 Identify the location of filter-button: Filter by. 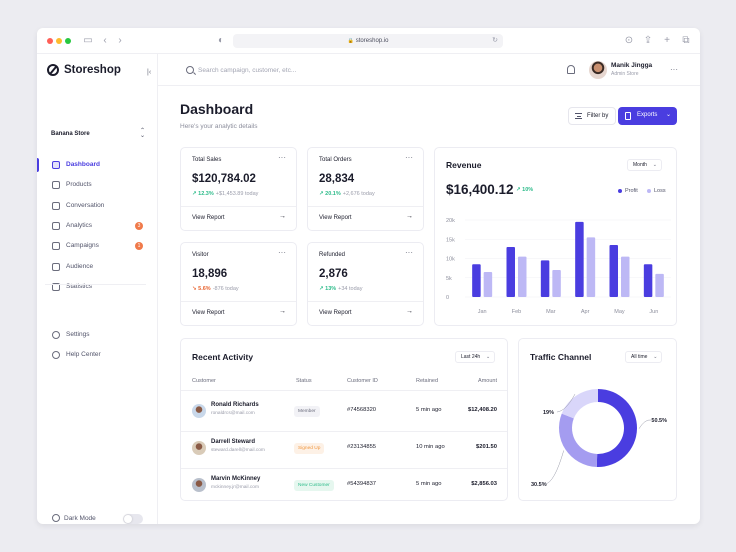
(592, 116).